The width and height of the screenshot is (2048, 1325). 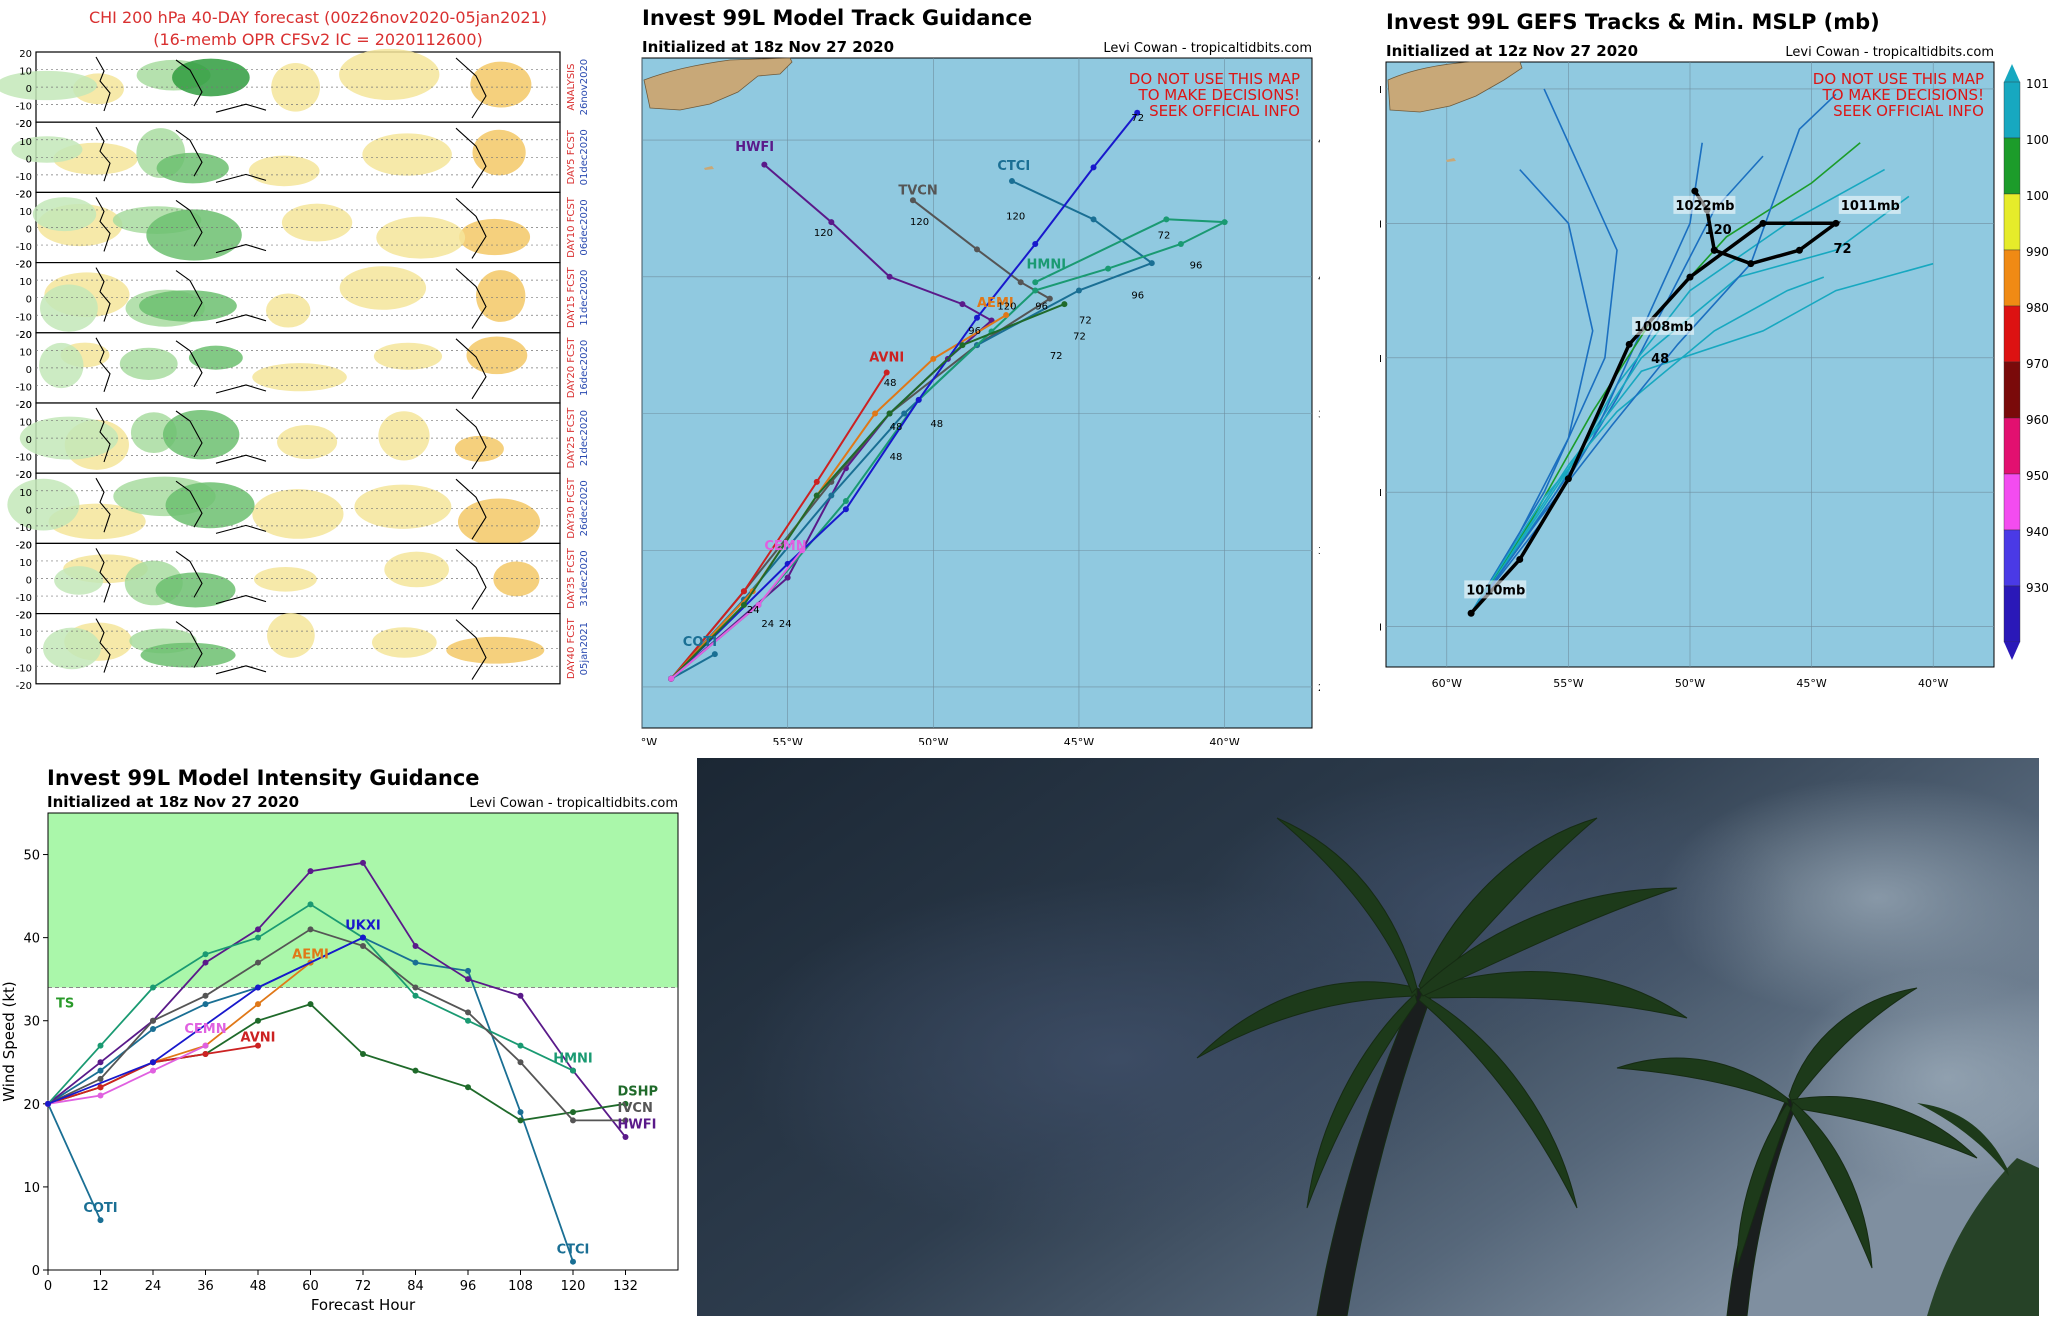 What do you see at coordinates (1079, 337) in the screenshot?
I see `track-hour-label: 72` at bounding box center [1079, 337].